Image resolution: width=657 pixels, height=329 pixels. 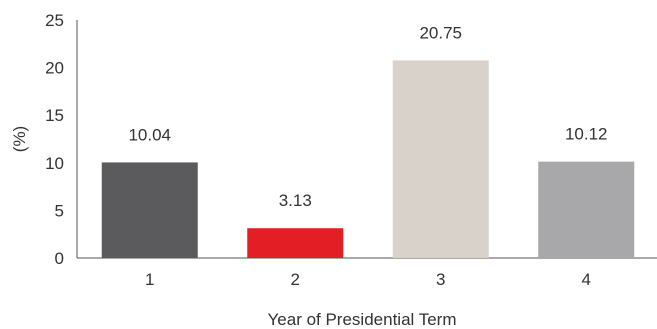 What do you see at coordinates (586, 279) in the screenshot?
I see `x-tick-label: 4` at bounding box center [586, 279].